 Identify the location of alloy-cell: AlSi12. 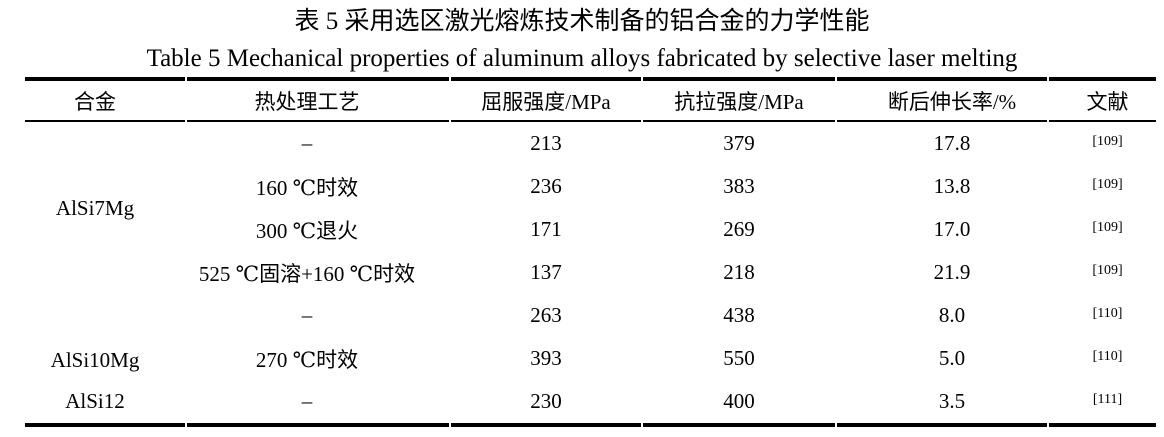
(105, 403).